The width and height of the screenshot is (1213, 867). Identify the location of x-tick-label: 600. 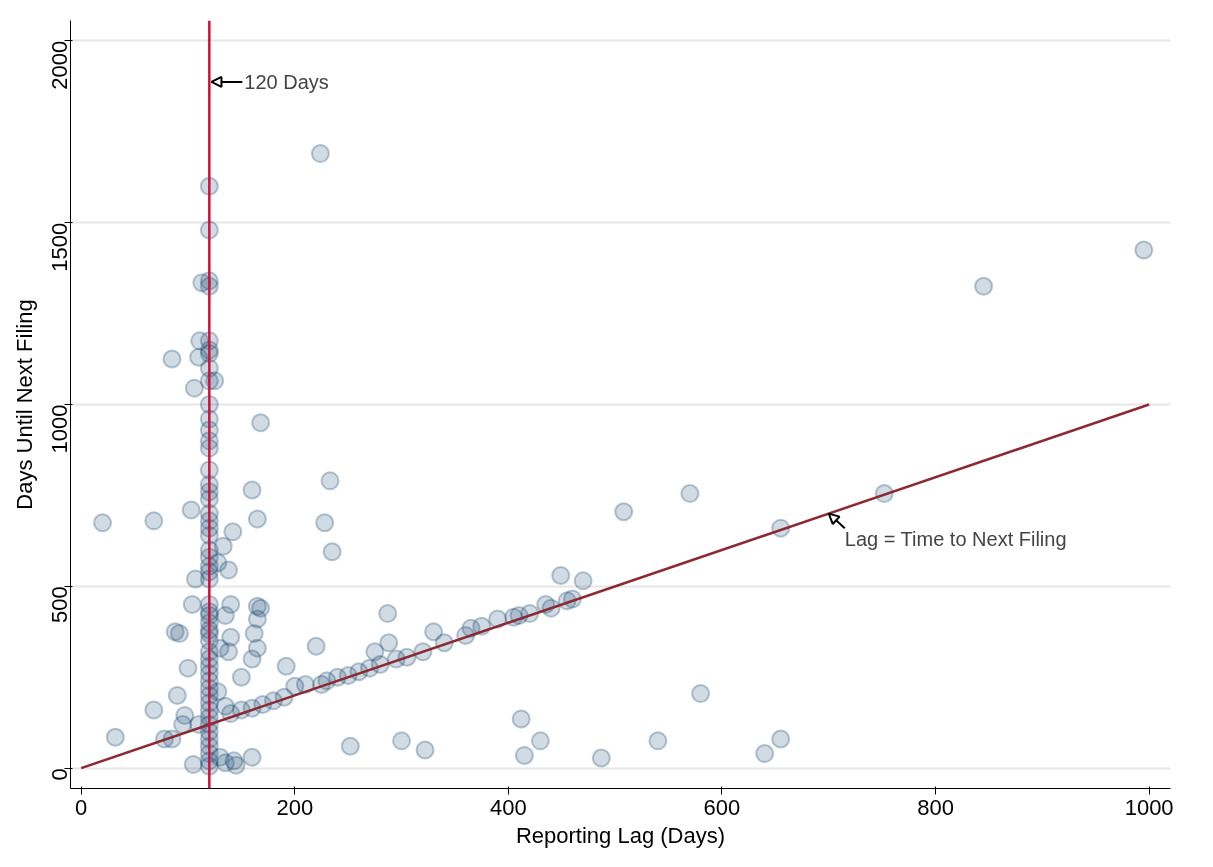
(722, 807).